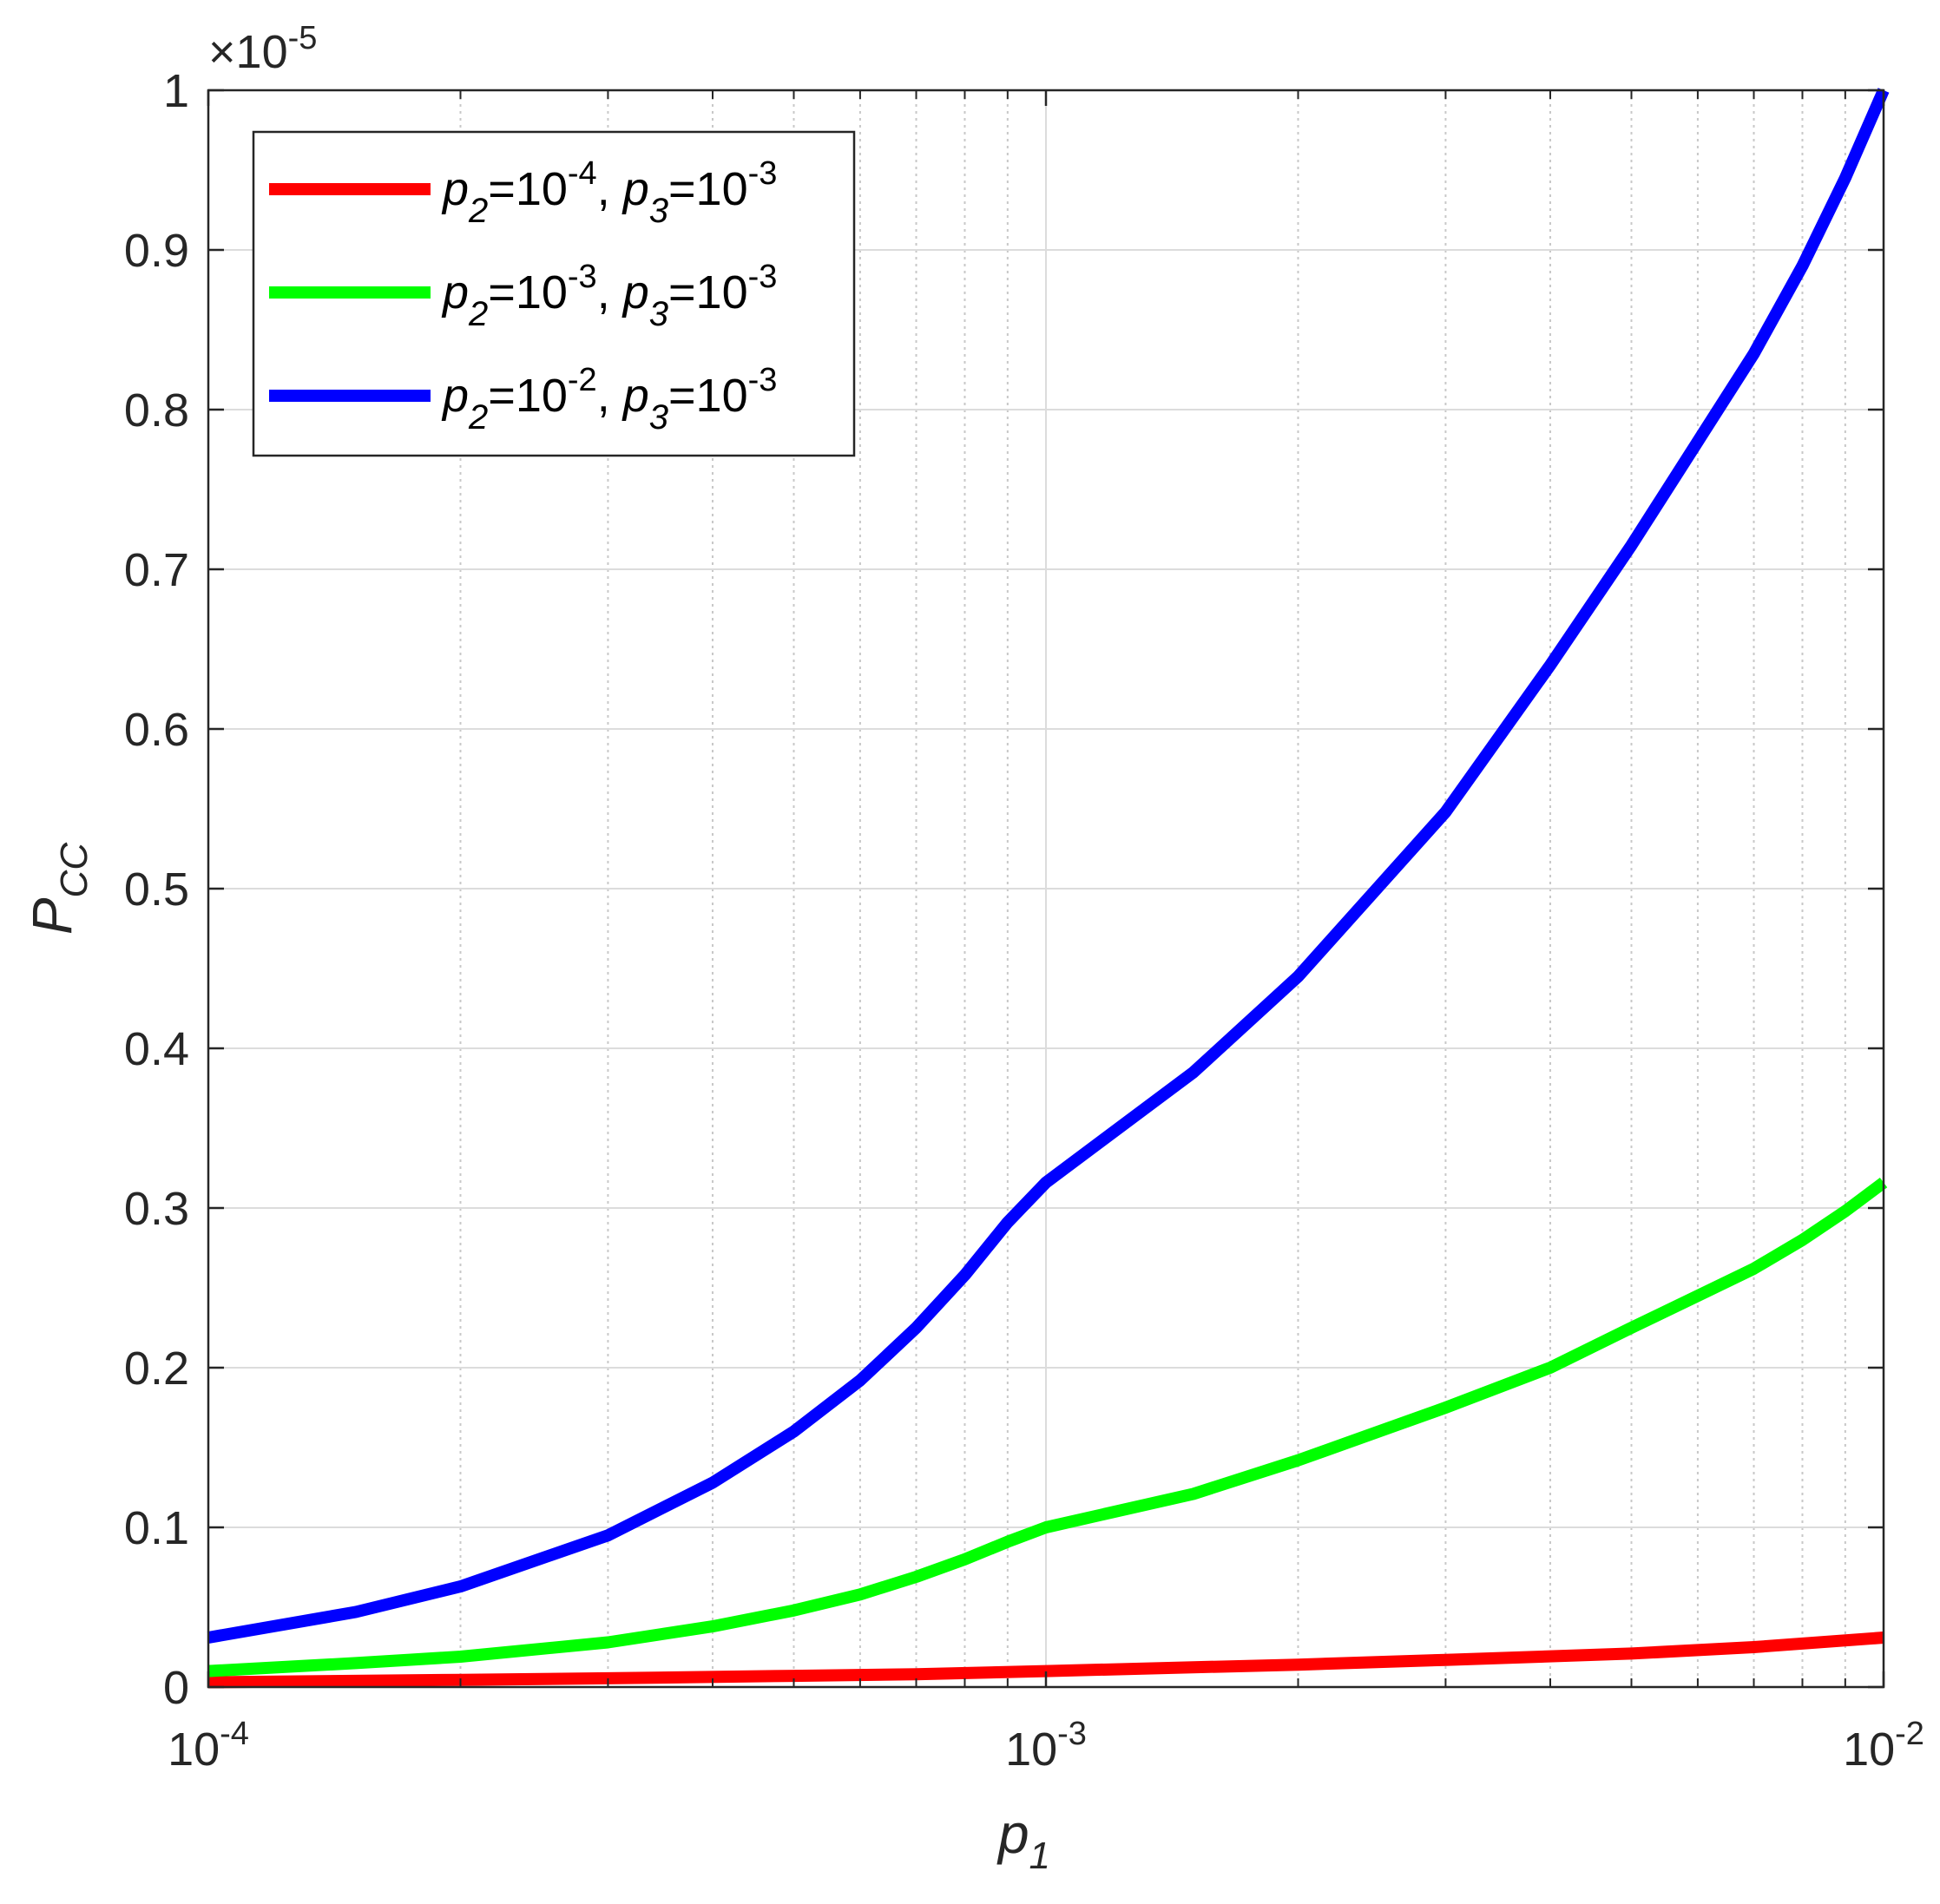 This screenshot has height=1904, width=1940. What do you see at coordinates (156, 410) in the screenshot?
I see `y-tick-label: 0.8` at bounding box center [156, 410].